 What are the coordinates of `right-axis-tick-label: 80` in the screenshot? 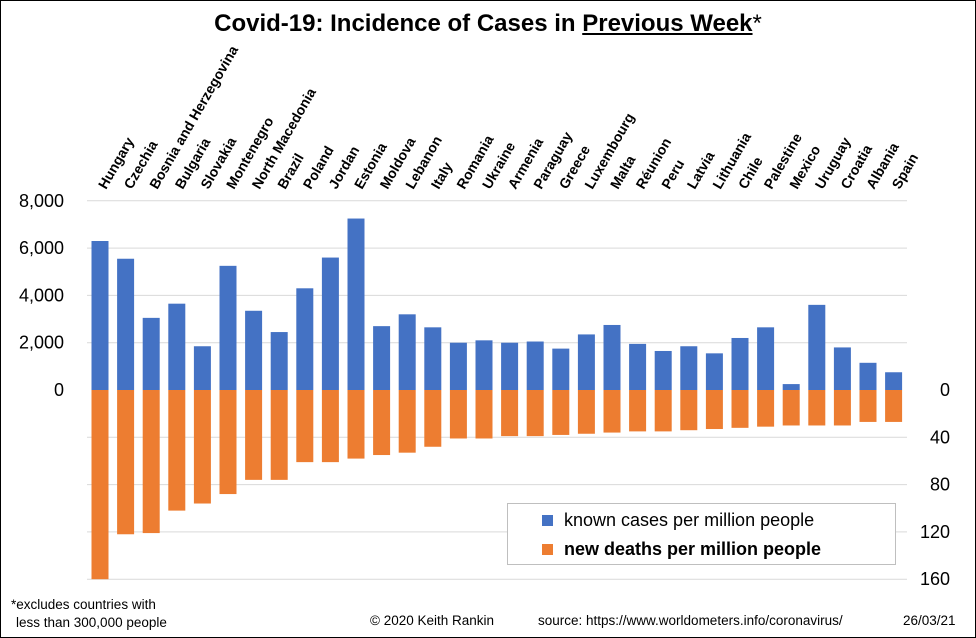 It's located at (940, 485).